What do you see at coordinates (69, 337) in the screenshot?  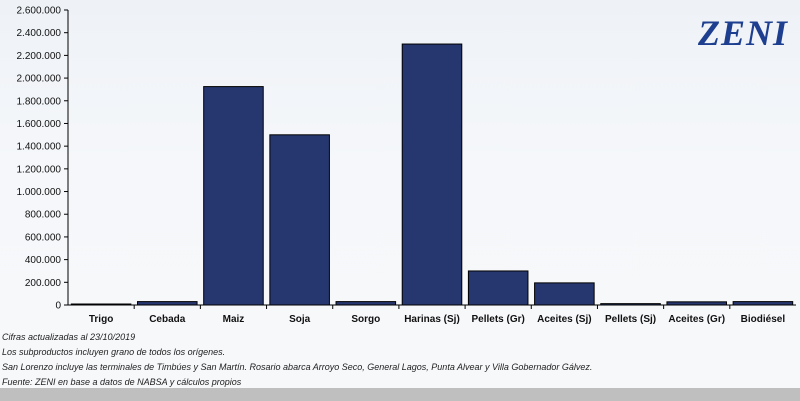 I see `note-updated: Cifras actualizadas al 23/10/2019` at bounding box center [69, 337].